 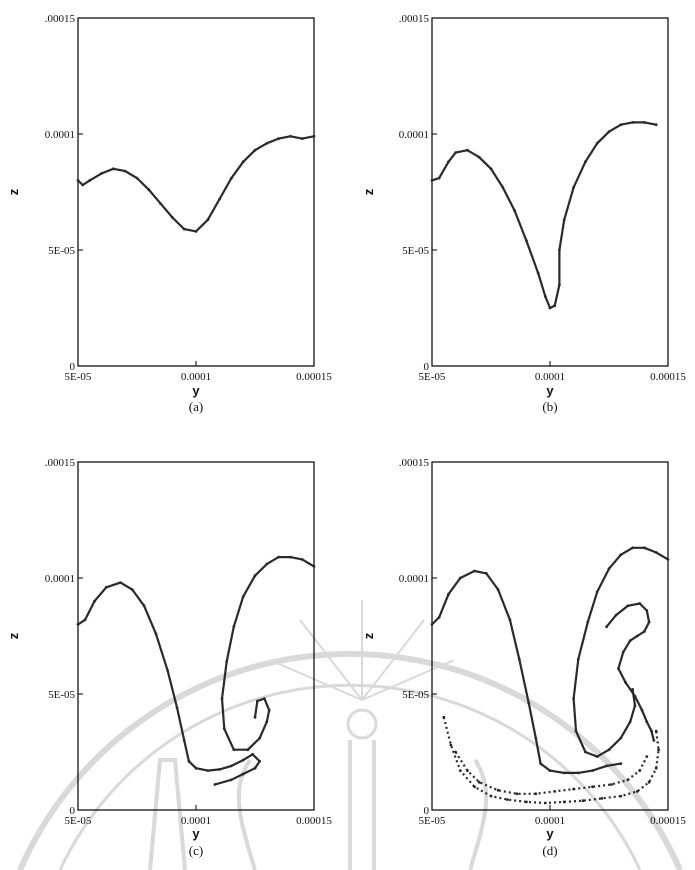 What do you see at coordinates (198, 816) in the screenshot?
I see `x-axis-ticks: 5E-05 0.0001 0.00015` at bounding box center [198, 816].